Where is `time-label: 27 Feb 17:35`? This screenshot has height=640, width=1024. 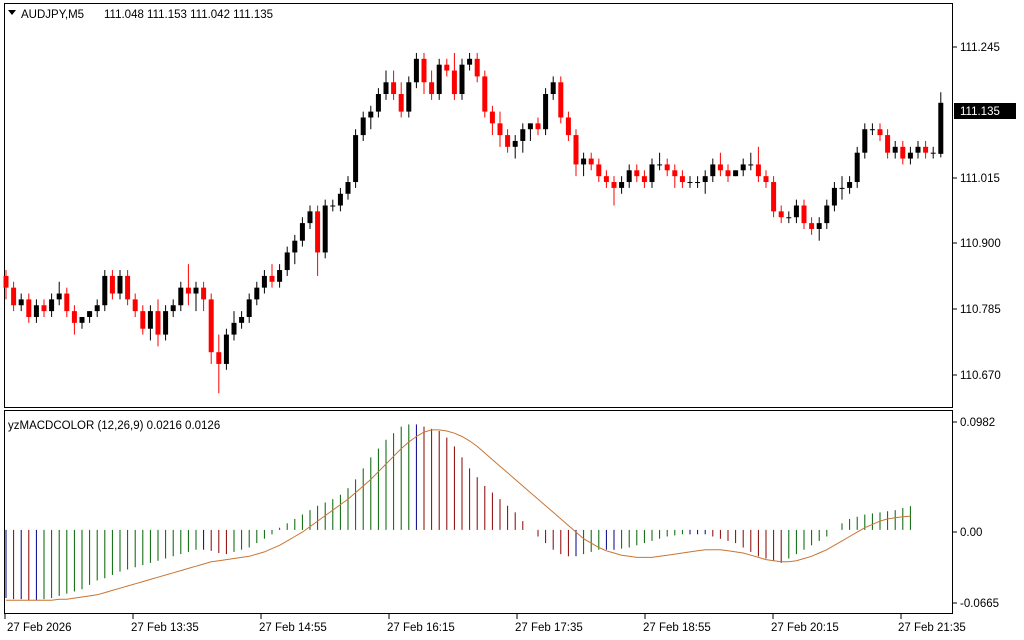
time-label: 27 Feb 17:35 is located at coordinates (549, 628).